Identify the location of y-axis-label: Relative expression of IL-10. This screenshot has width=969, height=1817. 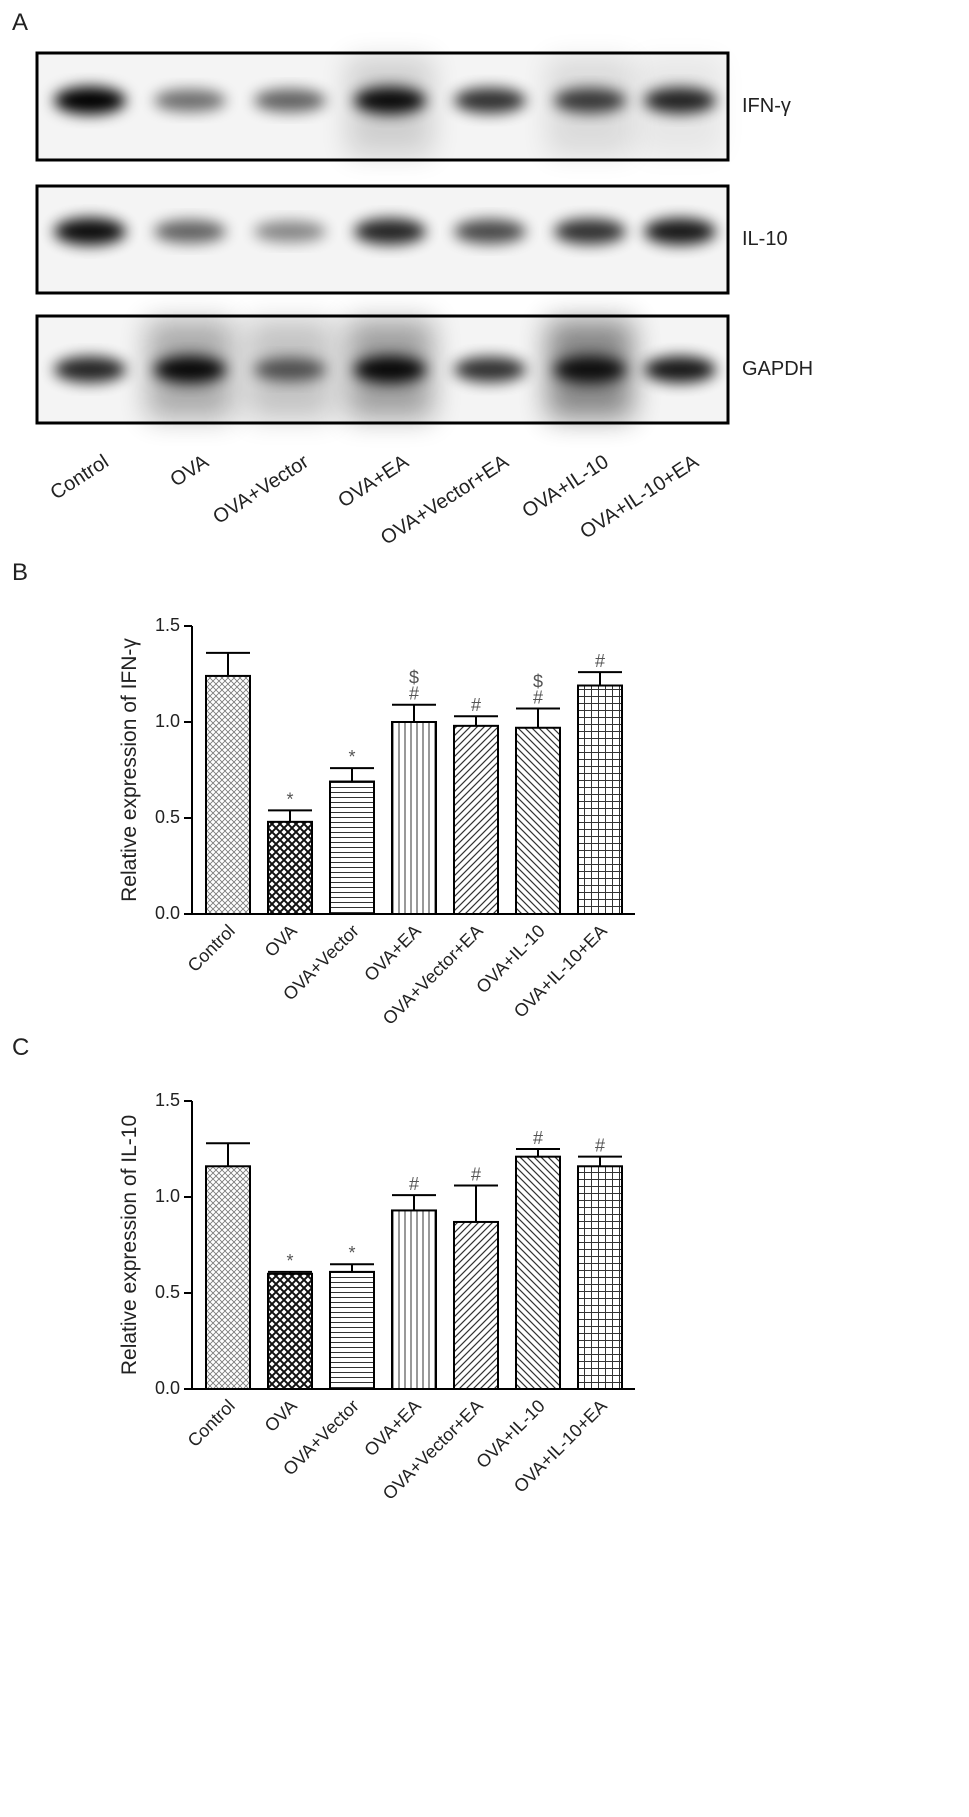
(129, 1245).